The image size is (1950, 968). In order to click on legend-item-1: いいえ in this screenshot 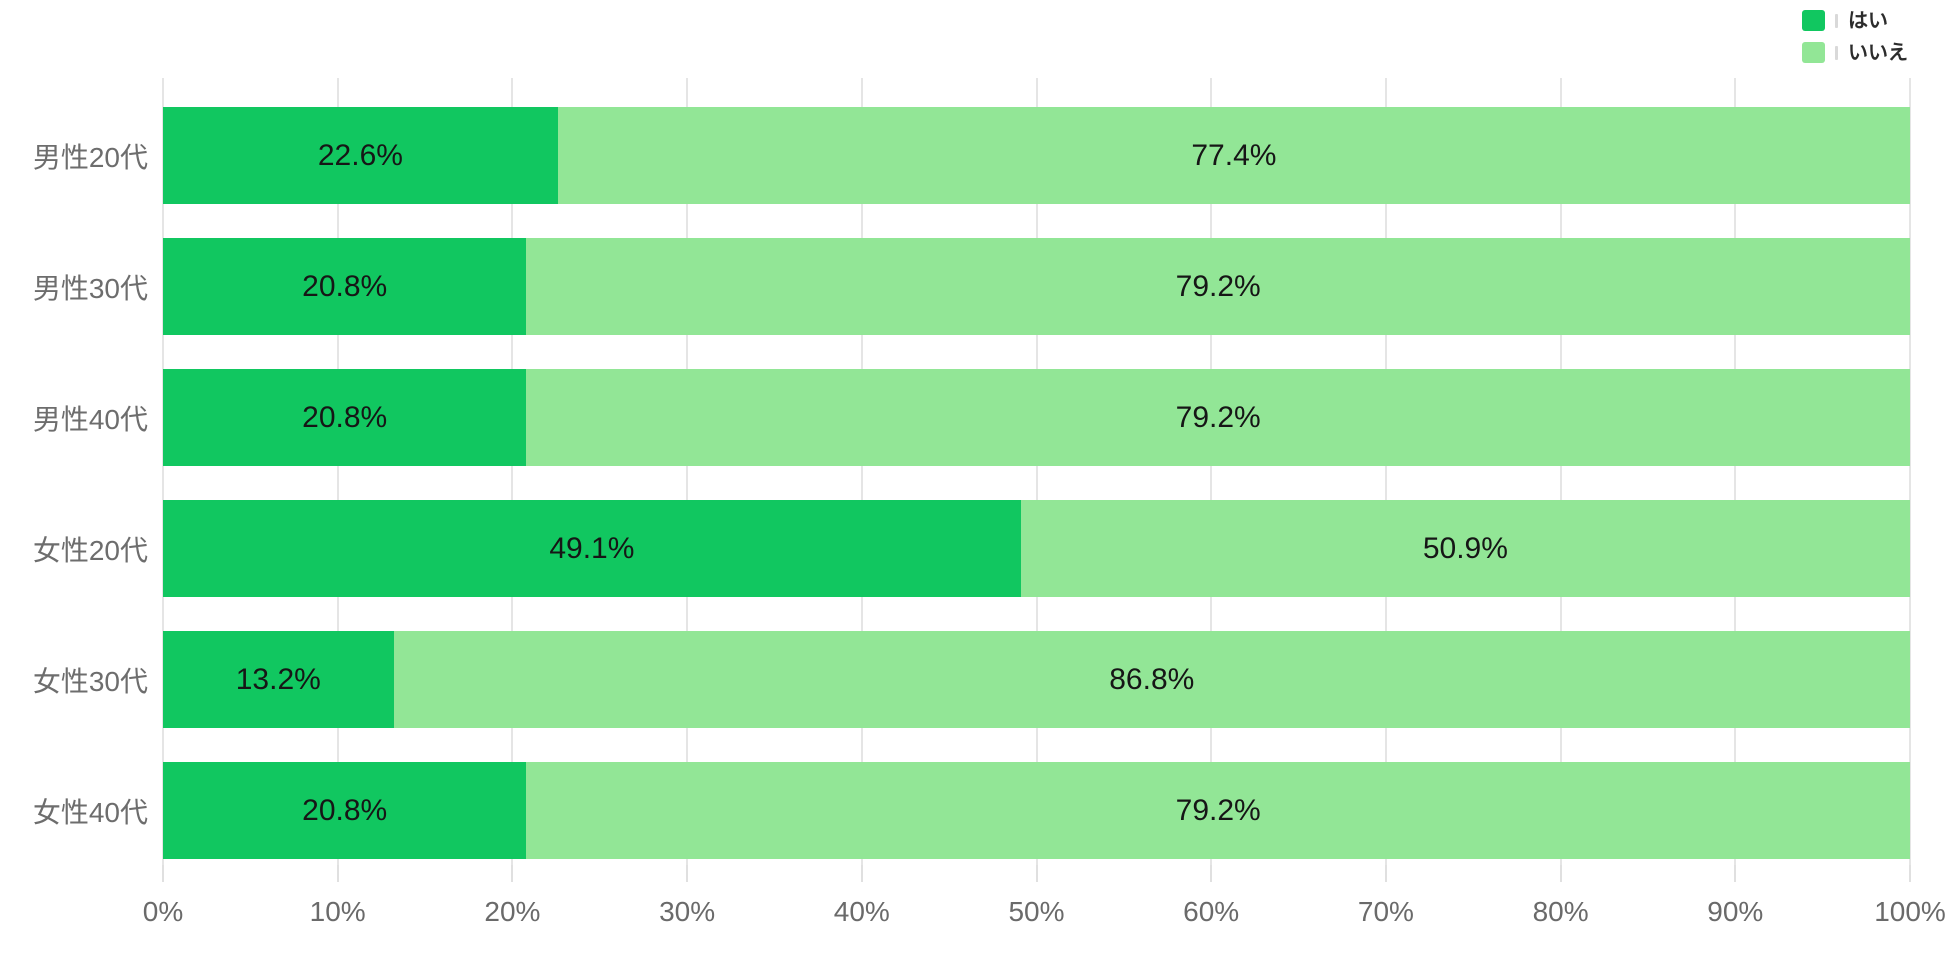, I will do `click(1855, 52)`.